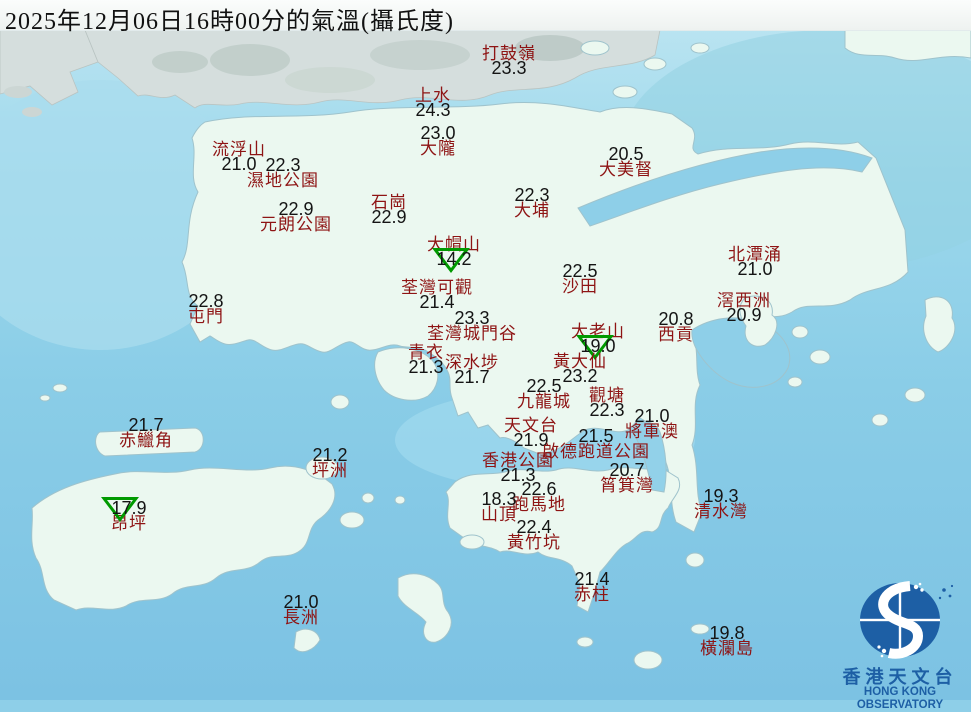 This screenshot has width=971, height=712. Describe the element at coordinates (499, 499) in the screenshot. I see `station-value: 18.3` at that location.